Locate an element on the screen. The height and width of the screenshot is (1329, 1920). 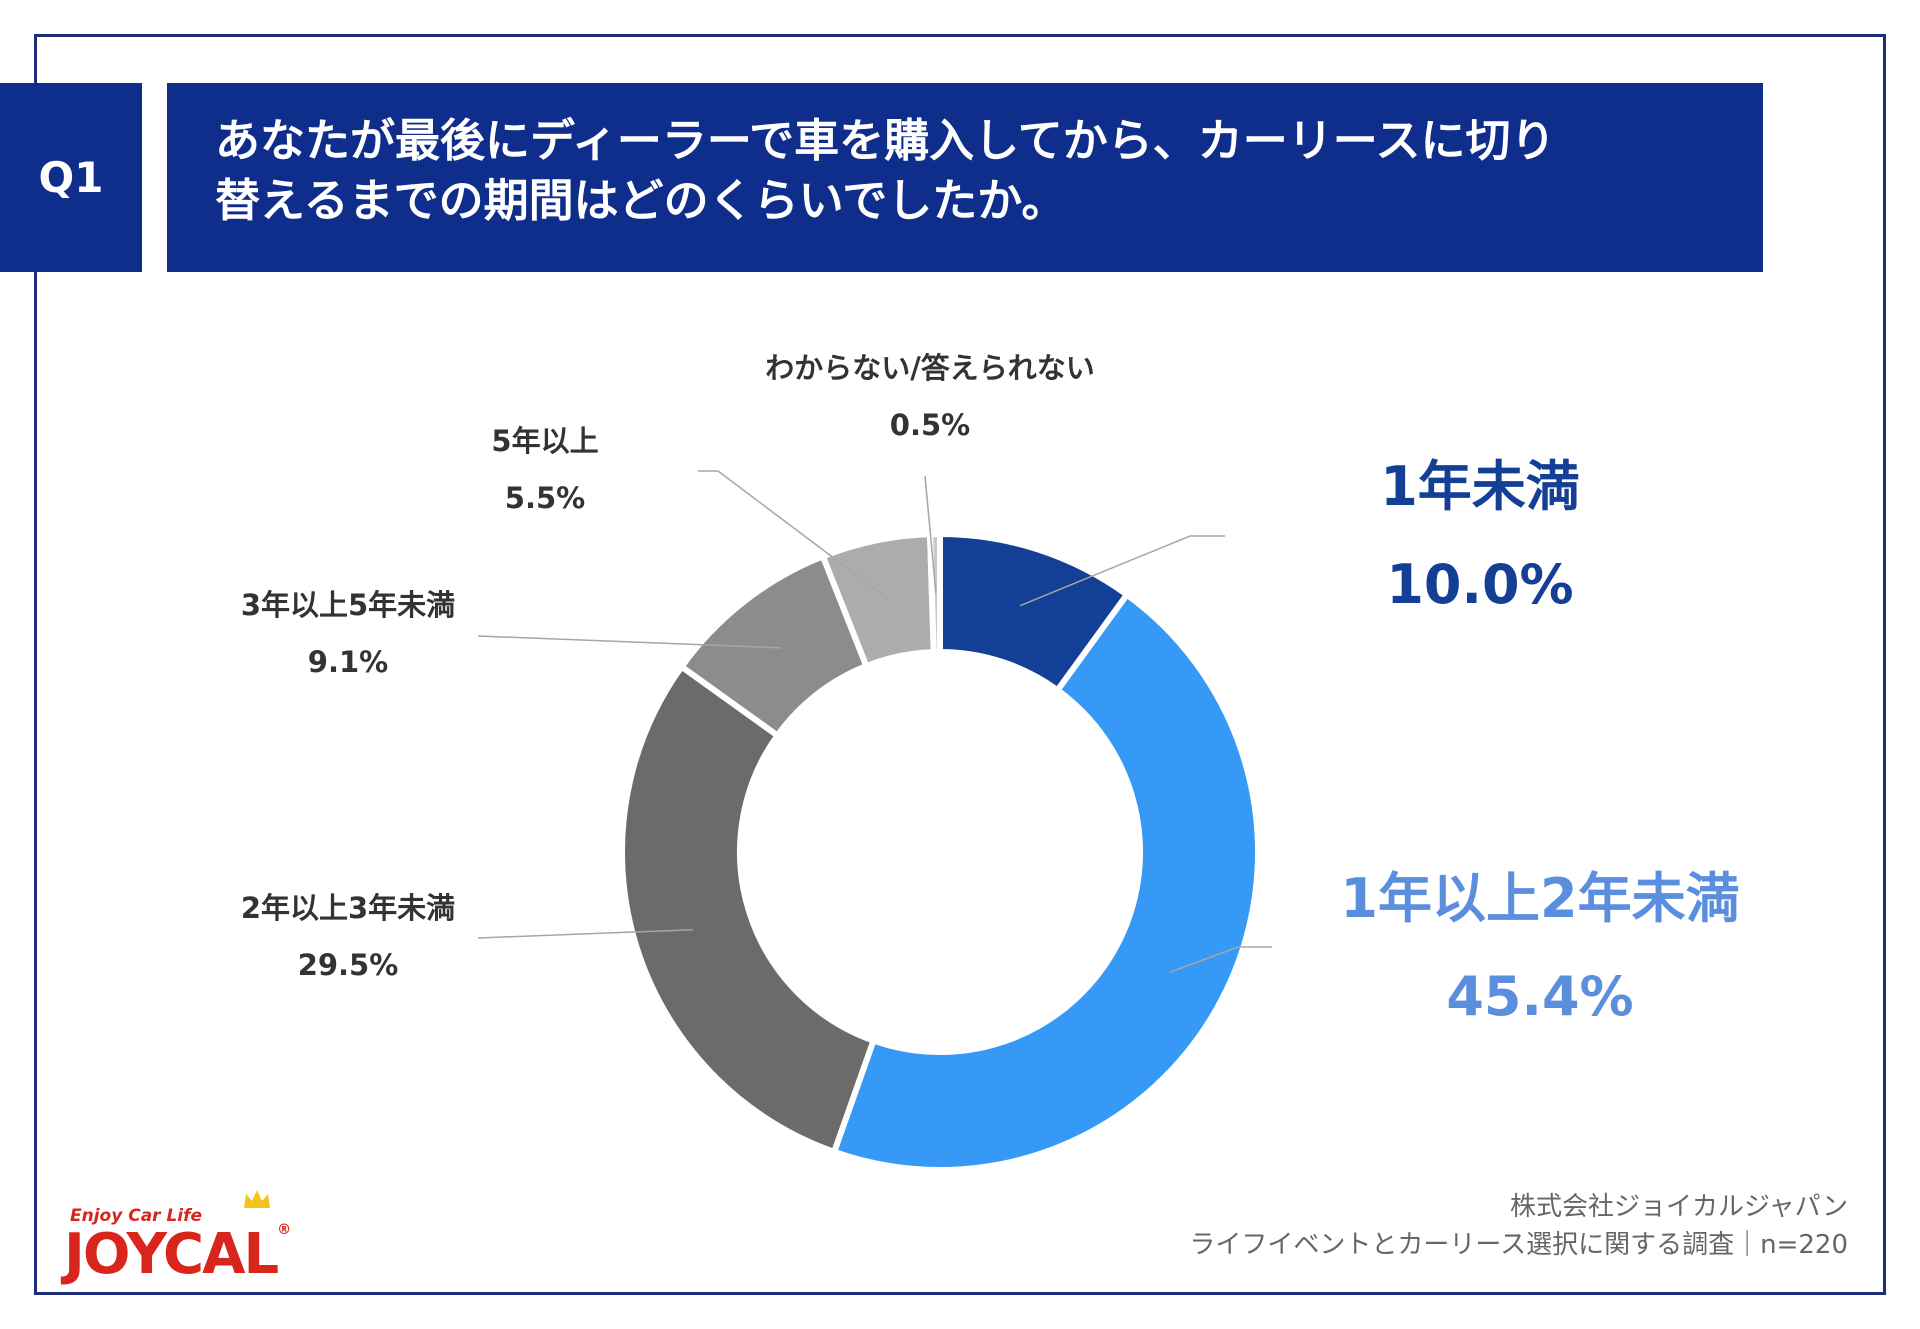
survey-info: ライフイベントとカーリース選択に関する調査｜n=220 is located at coordinates (1518, 1245).